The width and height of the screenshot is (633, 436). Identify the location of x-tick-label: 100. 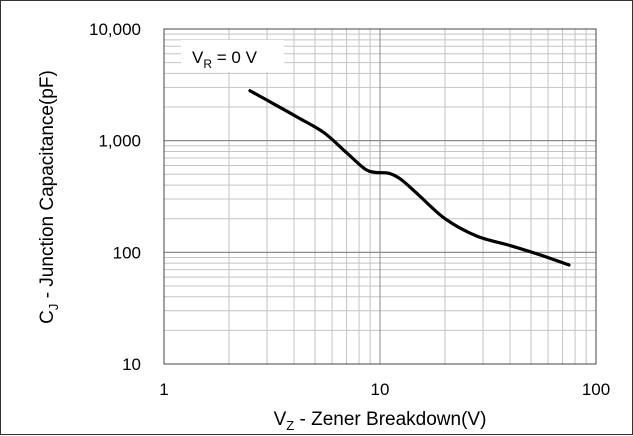
(596, 389).